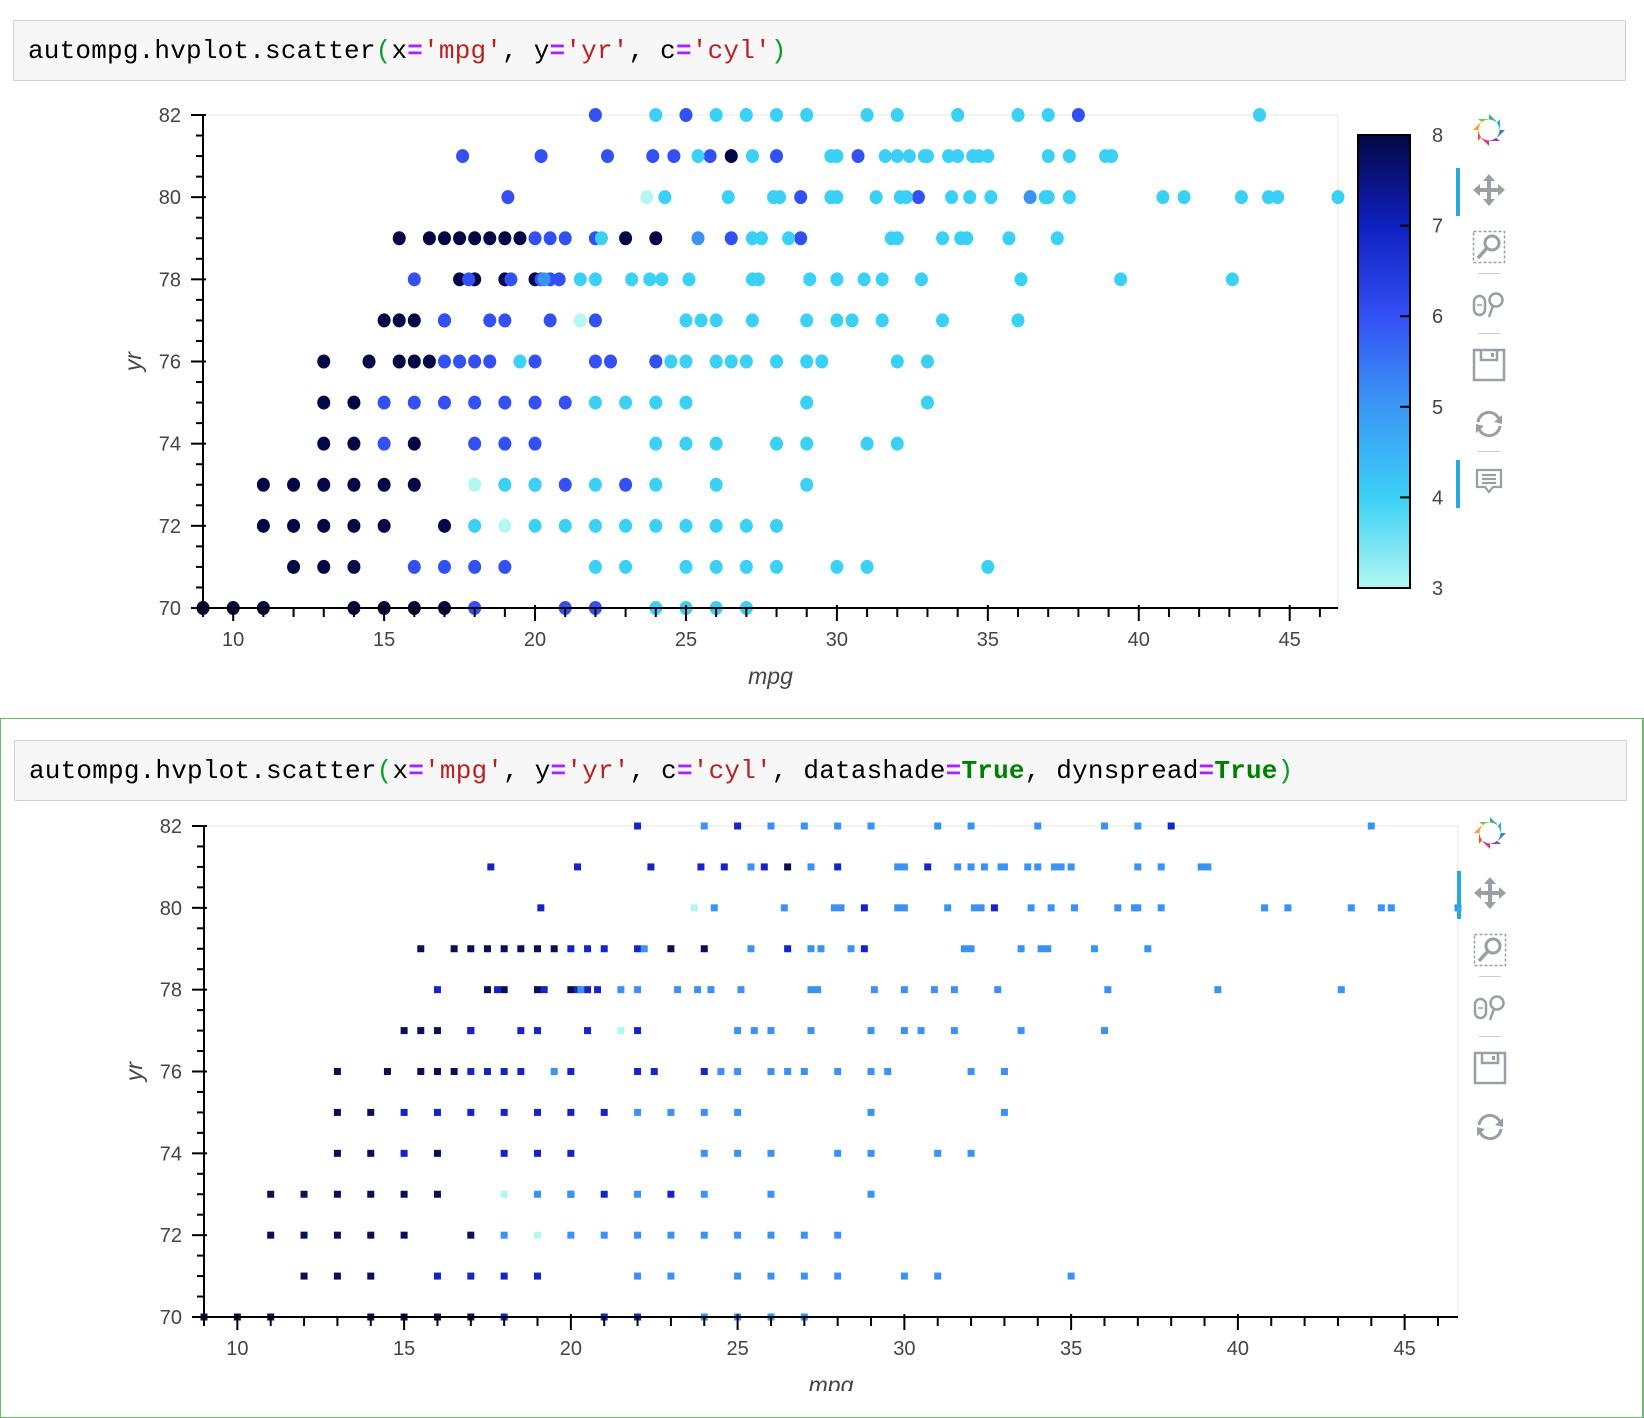 Image resolution: width=1644 pixels, height=1418 pixels. I want to click on pan-tool-button, so click(1485, 192).